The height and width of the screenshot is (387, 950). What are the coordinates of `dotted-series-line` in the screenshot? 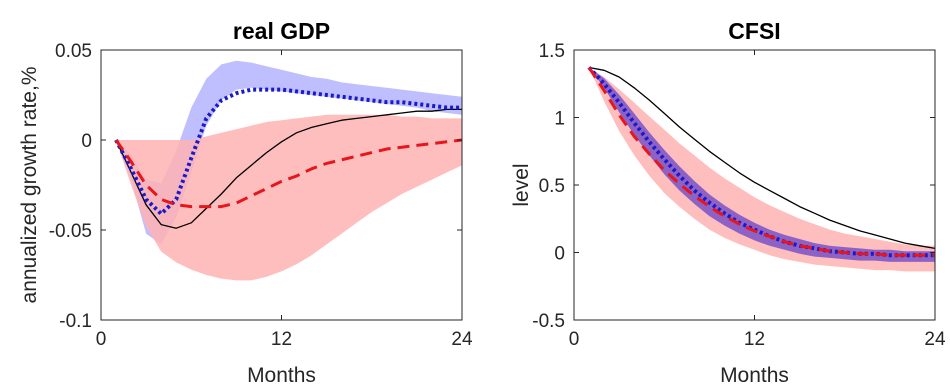 It's located at (288, 151).